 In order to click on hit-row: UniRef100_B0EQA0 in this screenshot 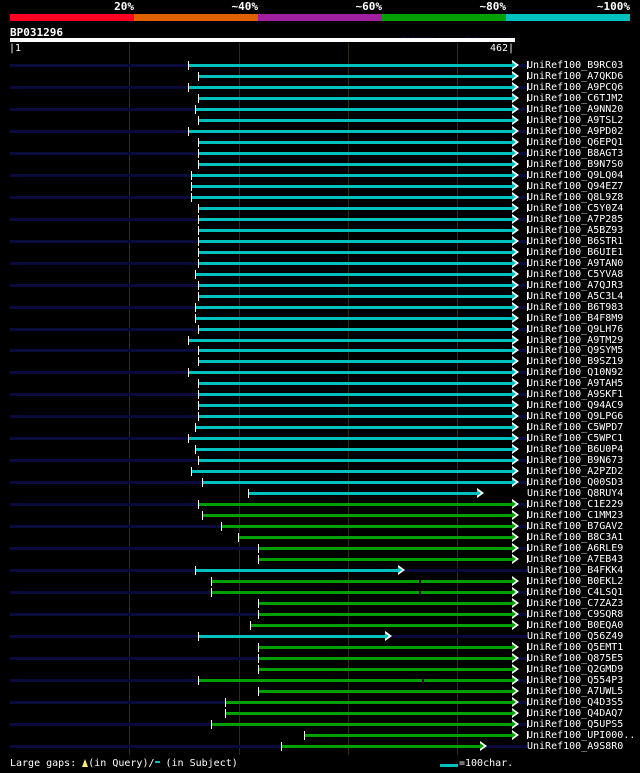, I will do `click(320, 625)`.